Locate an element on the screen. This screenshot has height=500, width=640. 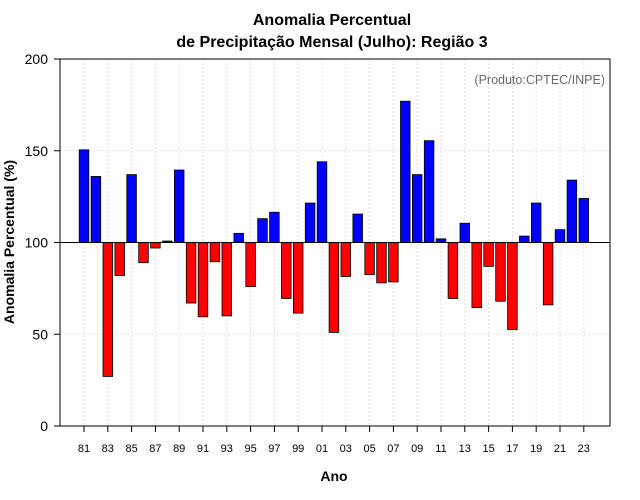
x-tick-label: 11 is located at coordinates (440, 449).